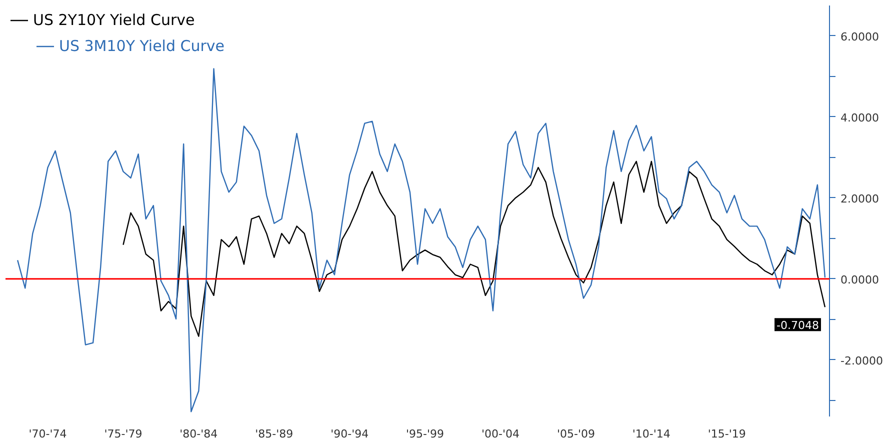  Describe the element at coordinates (114, 20) in the screenshot. I see `legend-label: US 2Y10Y Yield Curve` at that location.